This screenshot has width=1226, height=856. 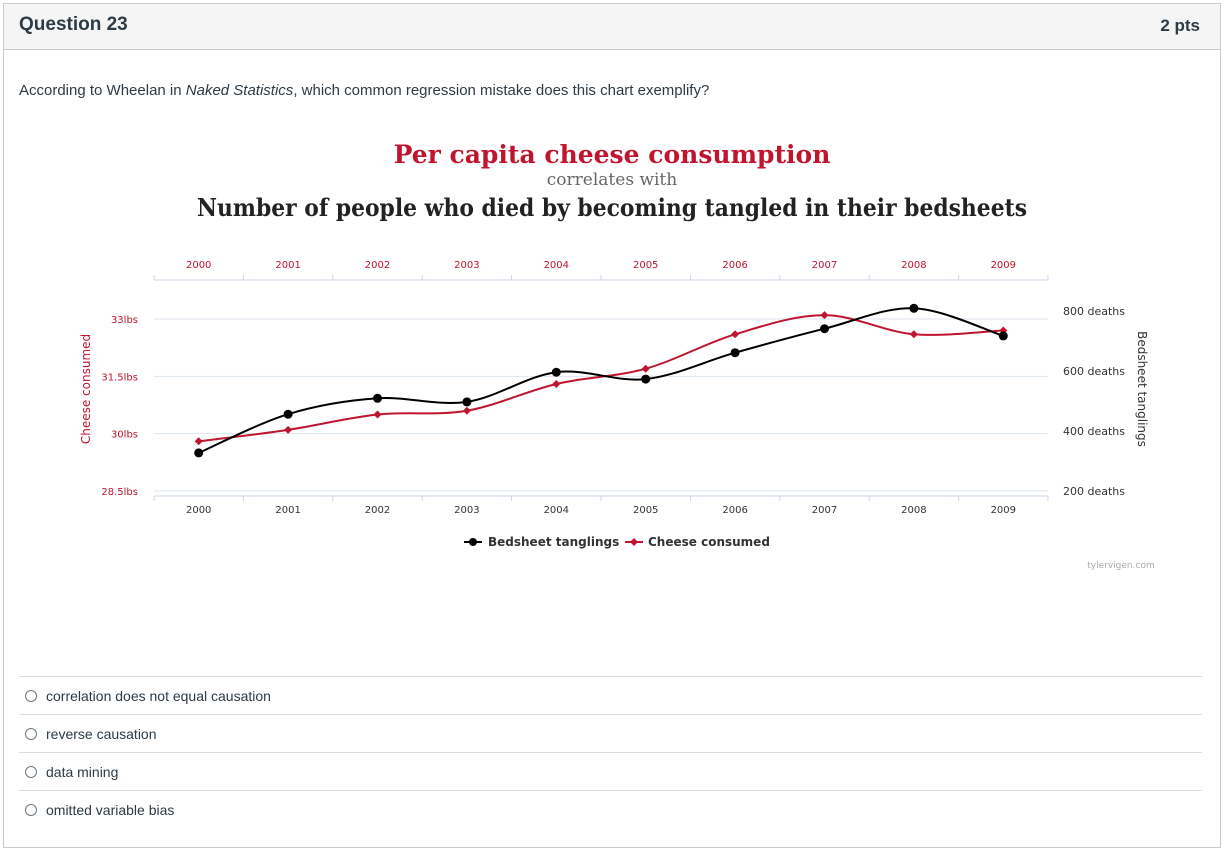 I want to click on y-tick-label-right: 200 deaths, so click(x=1094, y=491).